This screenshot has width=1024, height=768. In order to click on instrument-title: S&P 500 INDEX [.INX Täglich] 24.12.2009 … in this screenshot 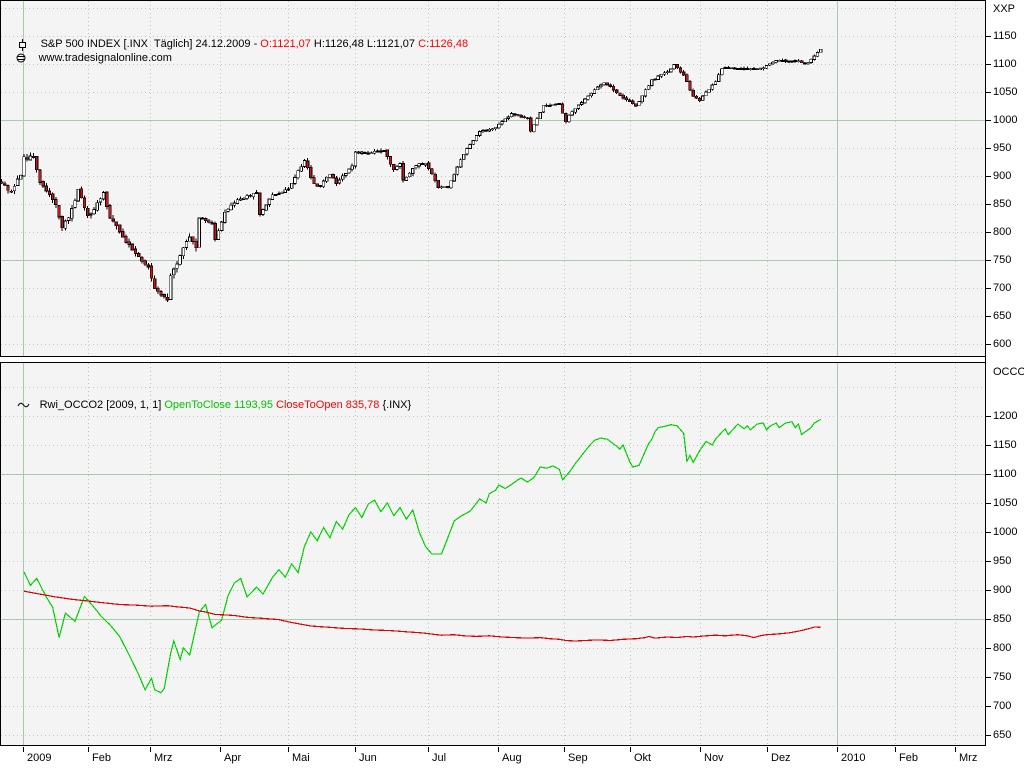, I will do `click(237, 33)`.